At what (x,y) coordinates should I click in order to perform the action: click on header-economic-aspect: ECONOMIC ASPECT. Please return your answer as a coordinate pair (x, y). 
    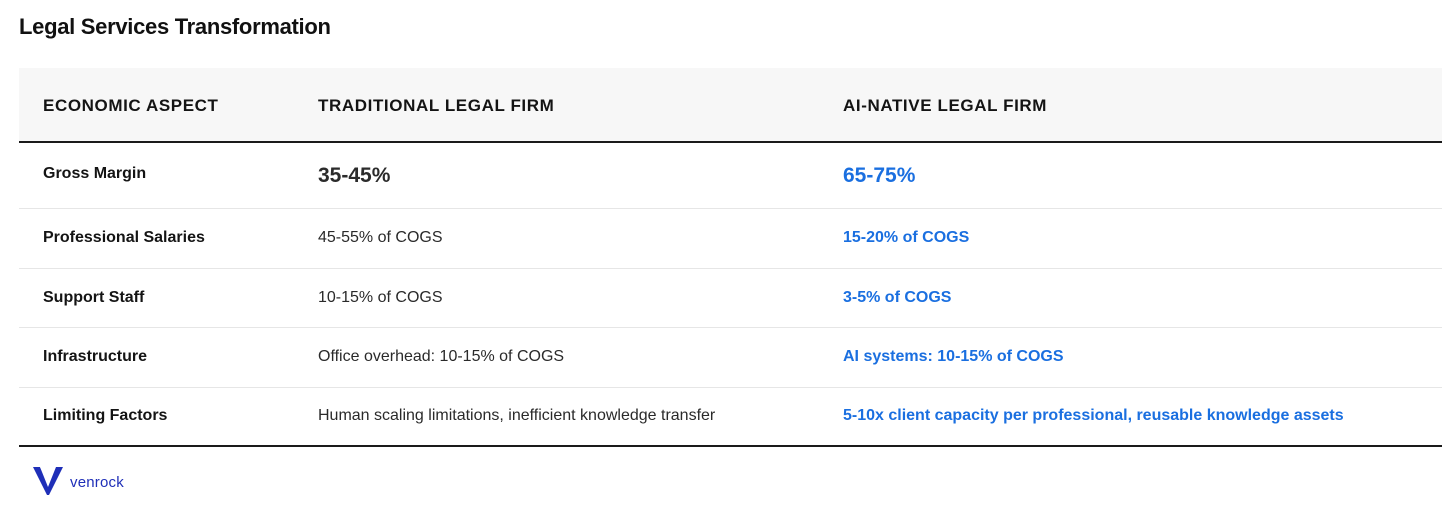
    Looking at the image, I should click on (131, 105).